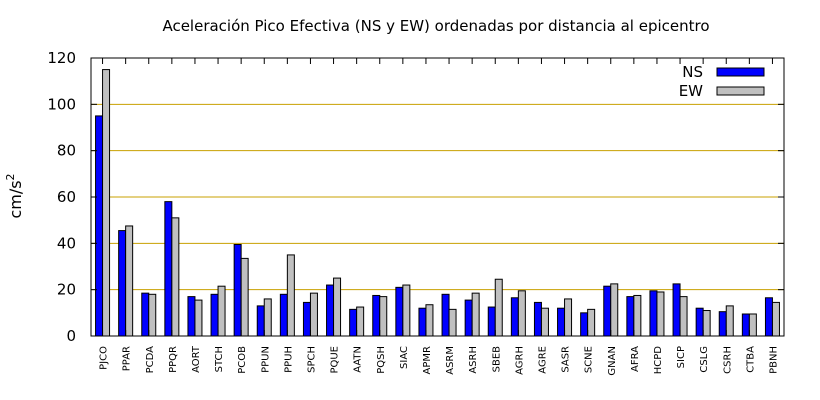  What do you see at coordinates (71, 336) in the screenshot?
I see `y-tick-label: 0` at bounding box center [71, 336].